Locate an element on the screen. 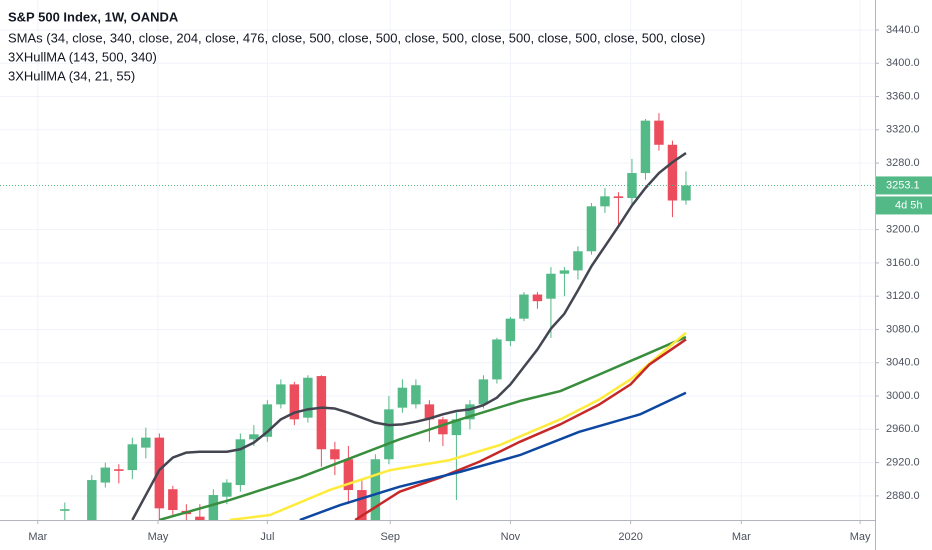 The height and width of the screenshot is (550, 932). indicator-label: 3XHullMA (34, 21, 55) is located at coordinates (71, 75).